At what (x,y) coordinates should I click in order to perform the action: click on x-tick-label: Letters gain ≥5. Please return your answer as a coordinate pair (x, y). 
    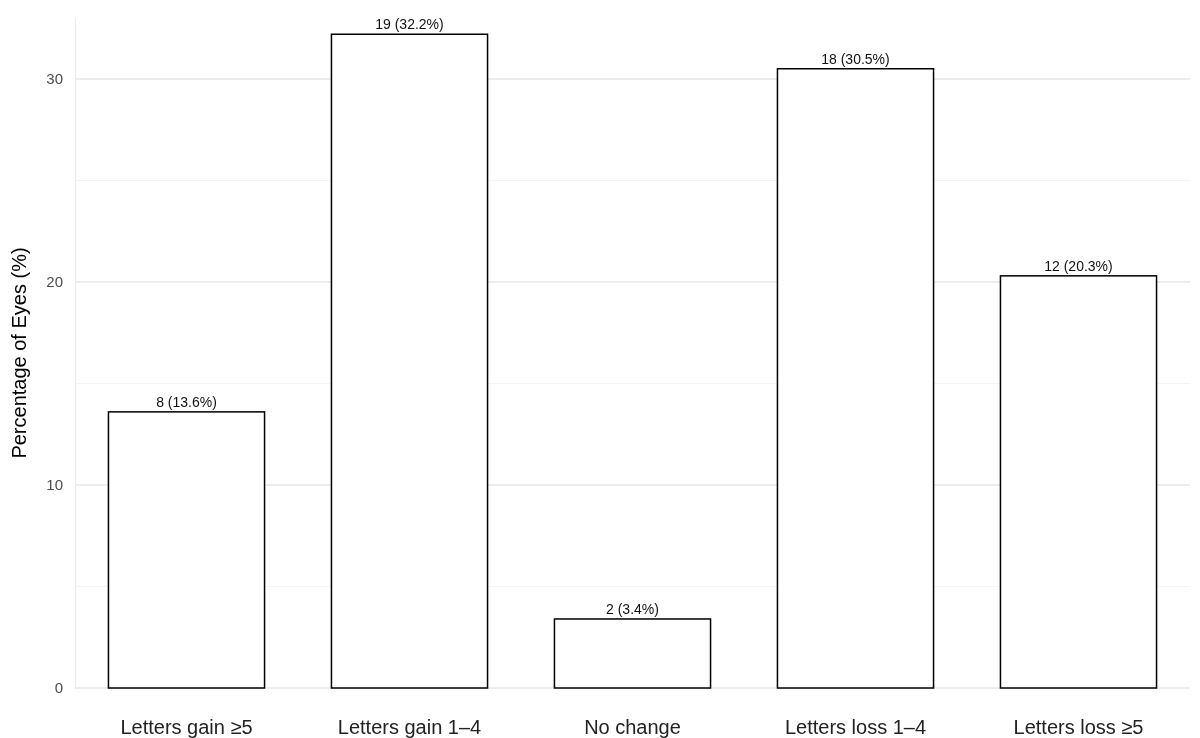
    Looking at the image, I should click on (186, 727).